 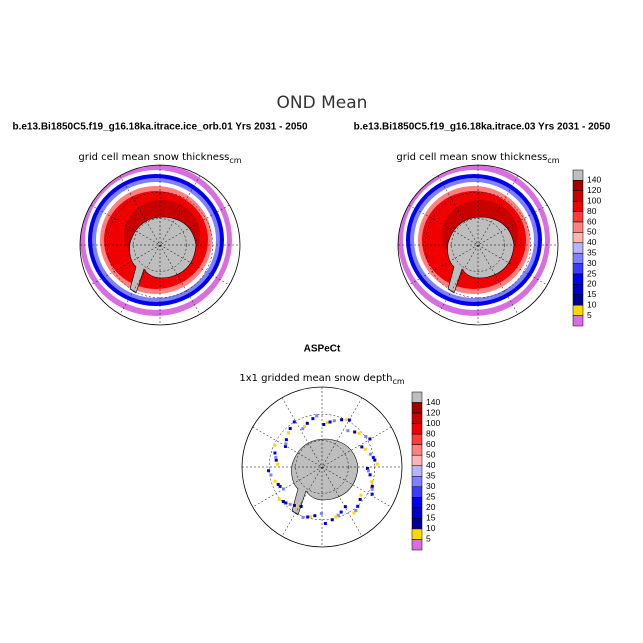 I want to click on colorbar-label: 20, so click(x=431, y=507).